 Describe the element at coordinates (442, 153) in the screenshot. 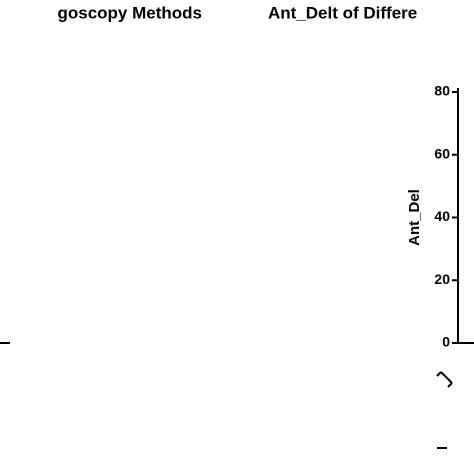

I see `y-tick-label: 60` at that location.